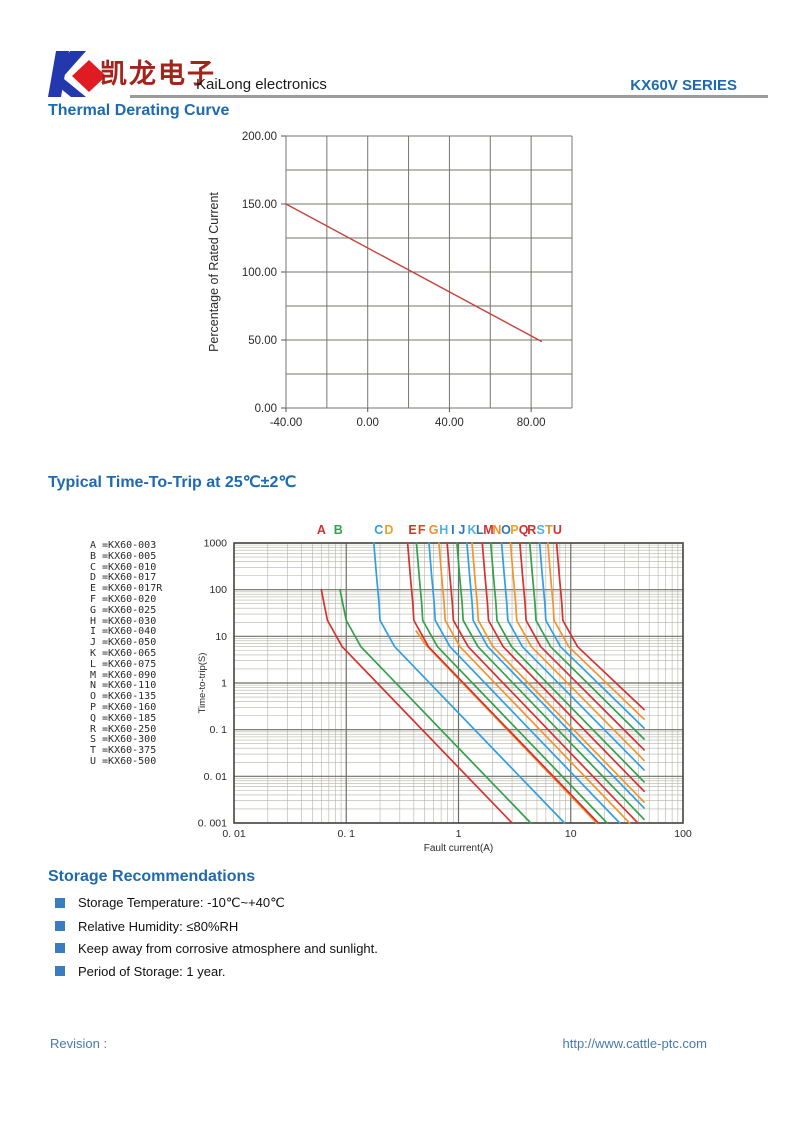 This screenshot has width=793, height=1122. Describe the element at coordinates (123, 707) in the screenshot. I see `legend-item: P =KX60-160` at that location.